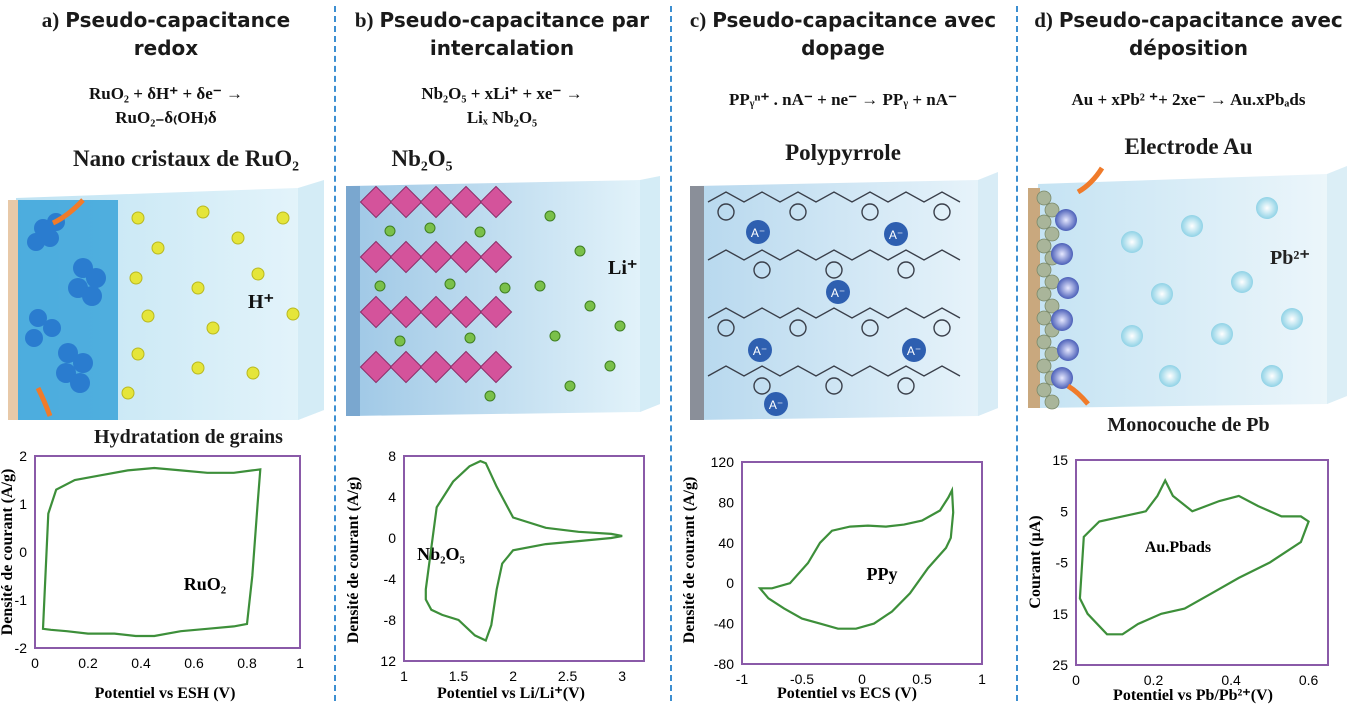 The width and height of the screenshot is (1359, 708). What do you see at coordinates (922, 679) in the screenshot?
I see `x-tick-label: 0.5` at bounding box center [922, 679].